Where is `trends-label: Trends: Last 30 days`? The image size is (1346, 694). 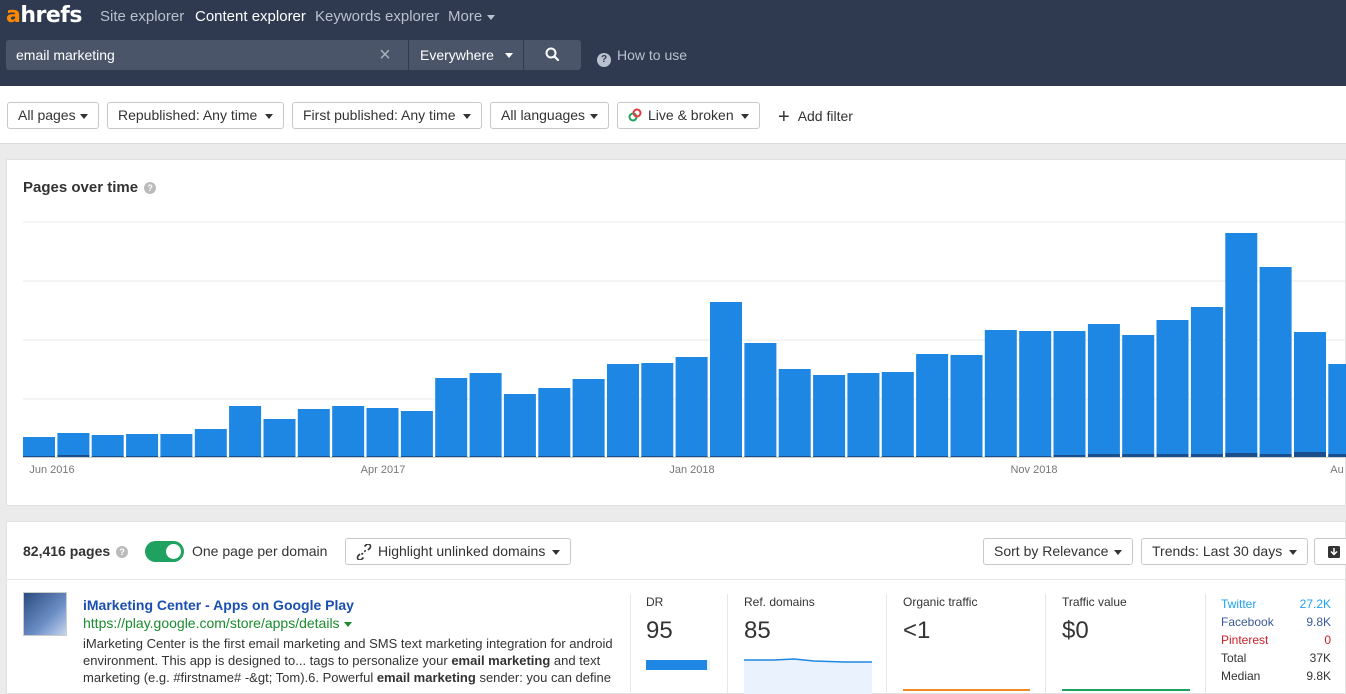
trends-label: Trends: Last 30 days is located at coordinates (1217, 551).